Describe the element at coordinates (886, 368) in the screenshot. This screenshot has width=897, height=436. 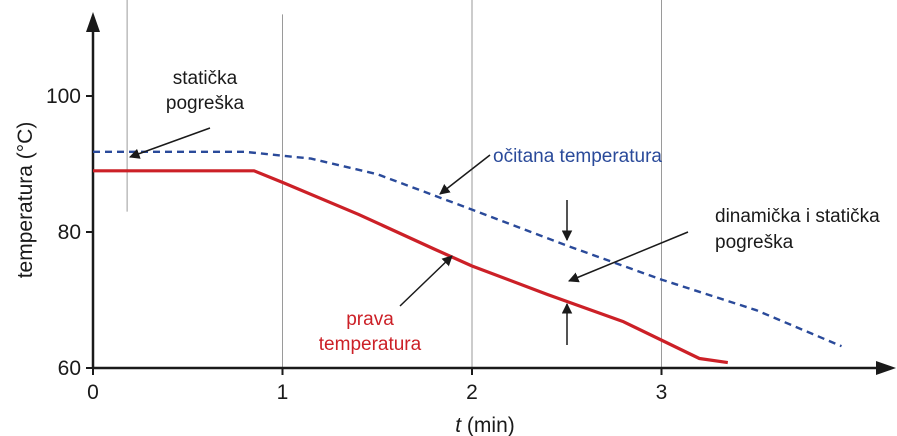
I see `x-axis-arrow-icon` at that location.